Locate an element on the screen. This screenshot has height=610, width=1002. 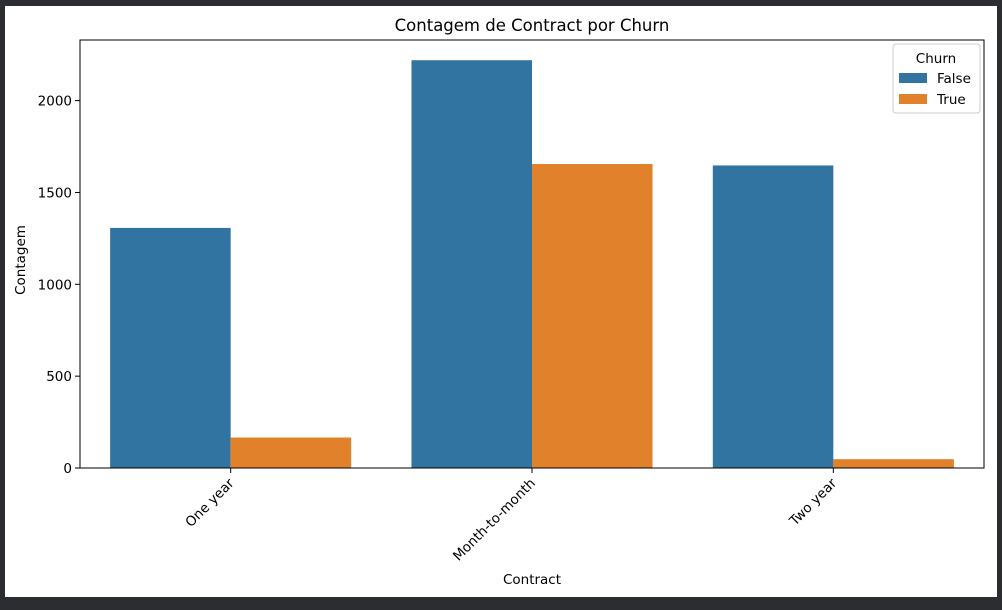
y-tick-label: 1500 is located at coordinates (55, 193).